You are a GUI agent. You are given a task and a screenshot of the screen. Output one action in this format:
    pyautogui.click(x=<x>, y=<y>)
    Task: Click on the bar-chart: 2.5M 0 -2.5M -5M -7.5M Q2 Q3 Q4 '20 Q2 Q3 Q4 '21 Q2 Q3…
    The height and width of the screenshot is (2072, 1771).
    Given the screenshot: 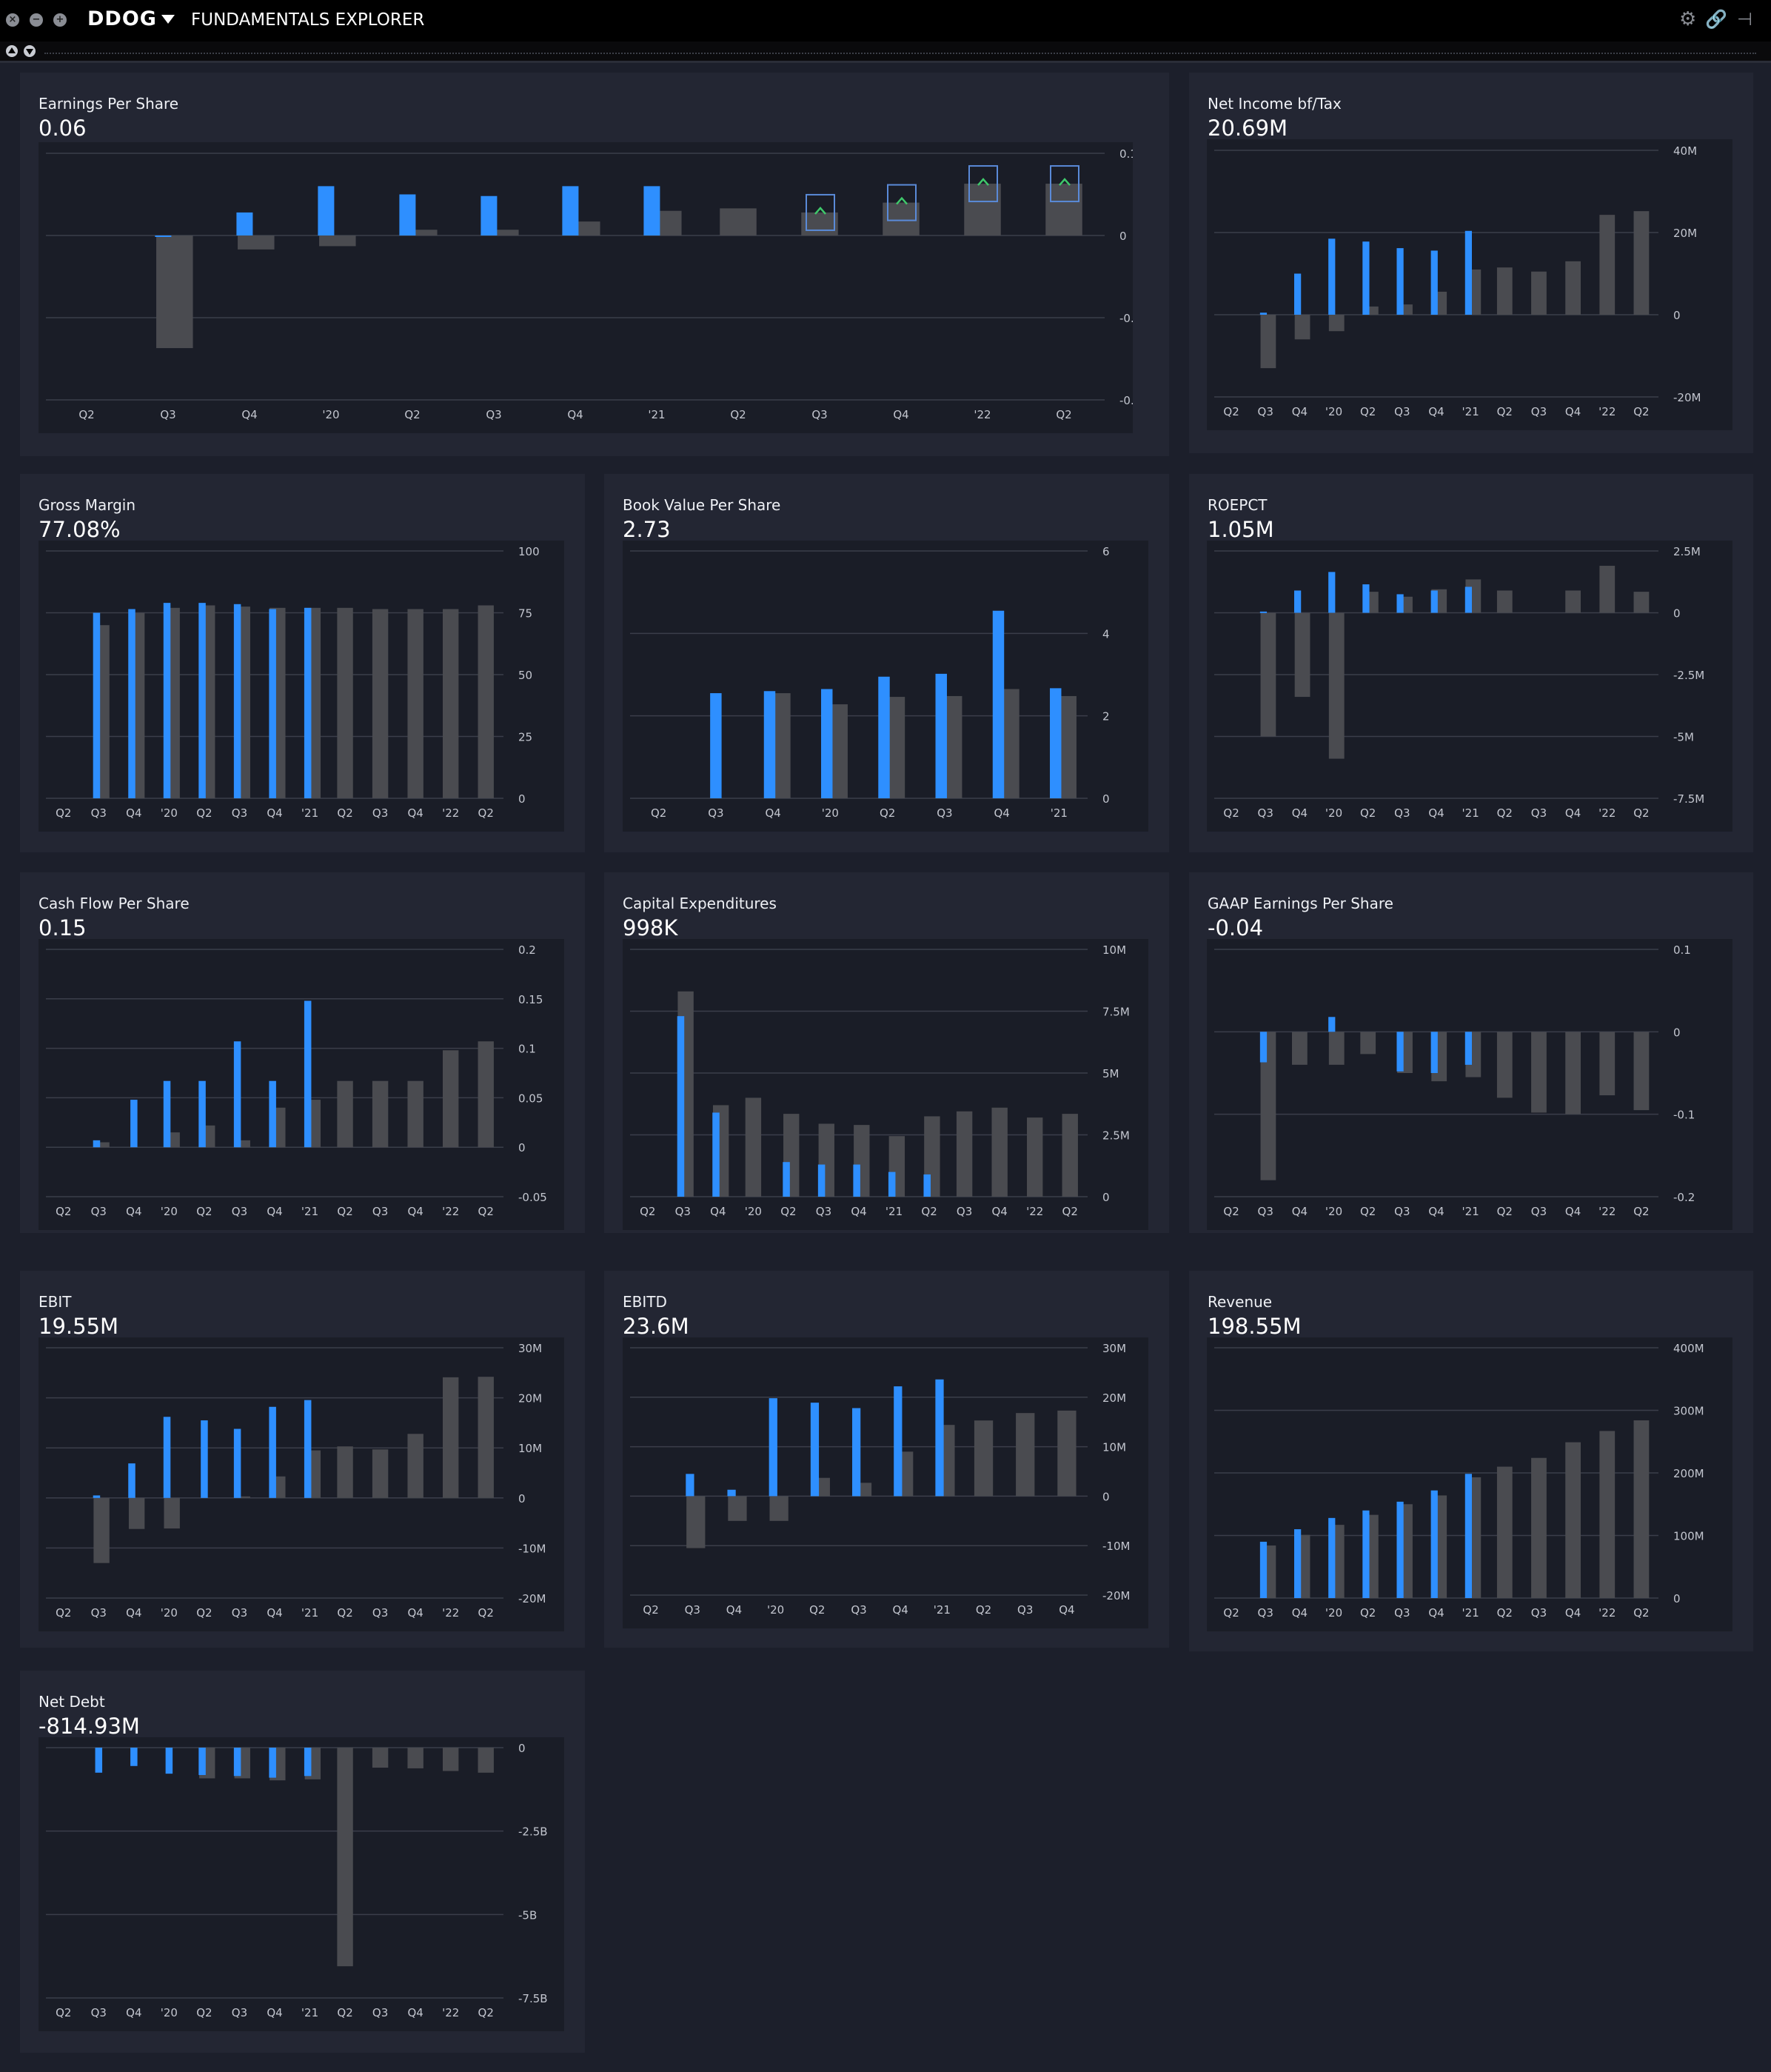 What is the action you would take?
    pyautogui.click(x=1470, y=686)
    